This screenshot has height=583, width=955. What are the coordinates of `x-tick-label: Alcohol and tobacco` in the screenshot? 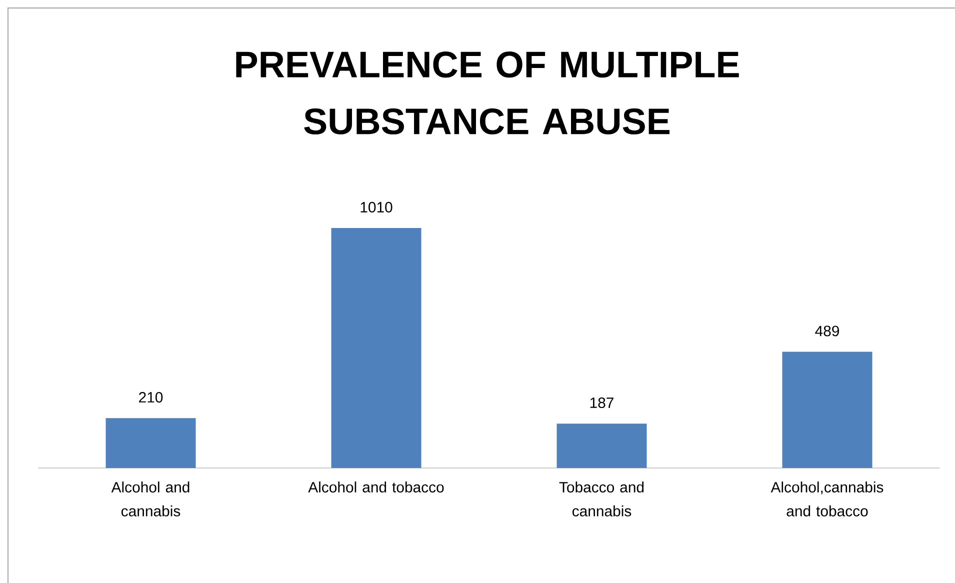 It's located at (376, 487).